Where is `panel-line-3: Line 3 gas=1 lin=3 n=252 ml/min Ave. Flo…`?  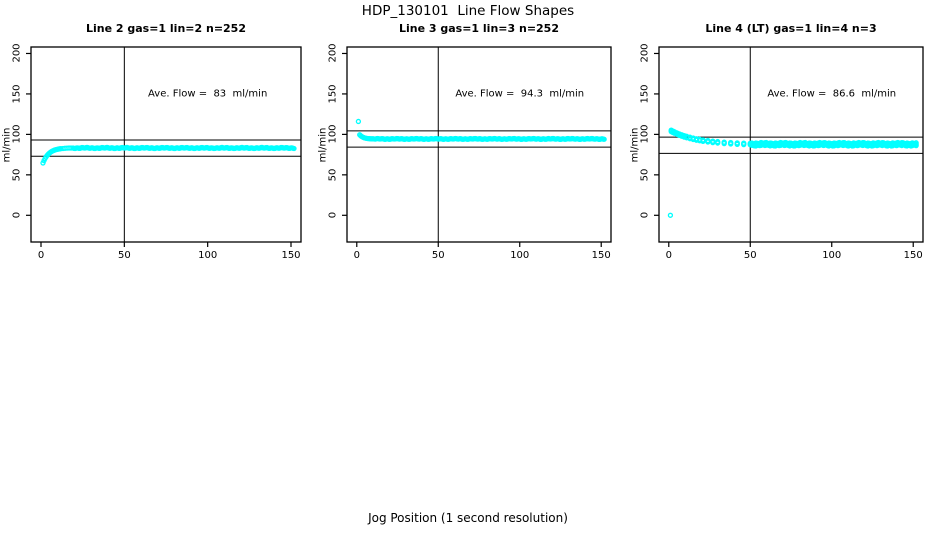
panel-line-3: Line 3 gas=1 lin=3 n=252 ml/min Ave. Flo… is located at coordinates (465, 141).